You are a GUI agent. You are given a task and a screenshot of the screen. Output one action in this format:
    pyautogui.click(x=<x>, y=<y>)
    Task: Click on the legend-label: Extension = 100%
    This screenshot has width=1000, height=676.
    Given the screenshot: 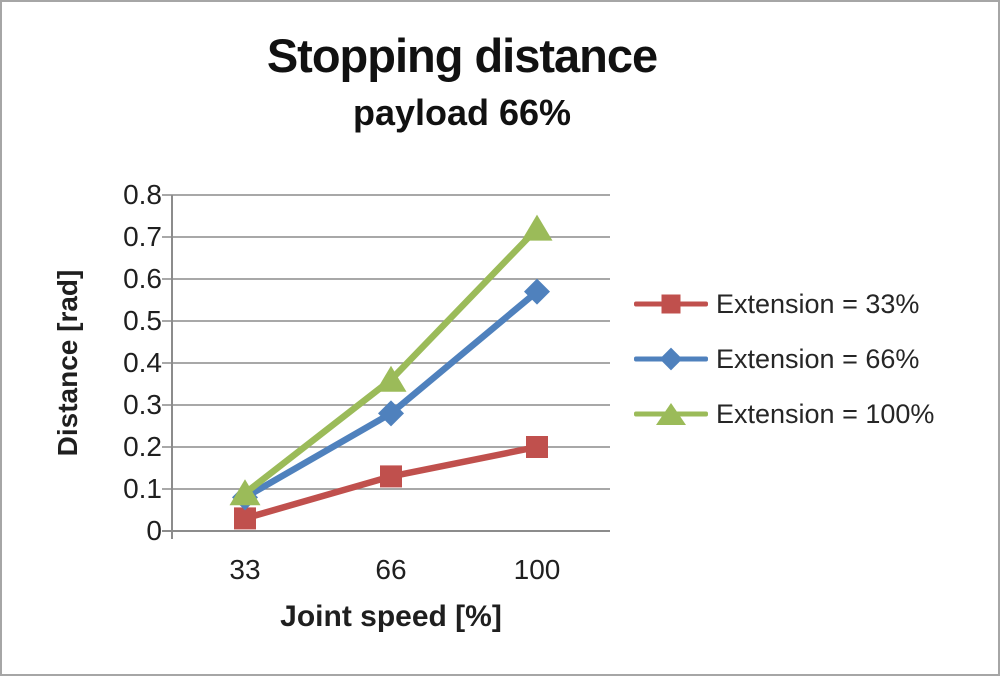 What is the action you would take?
    pyautogui.click(x=825, y=413)
    